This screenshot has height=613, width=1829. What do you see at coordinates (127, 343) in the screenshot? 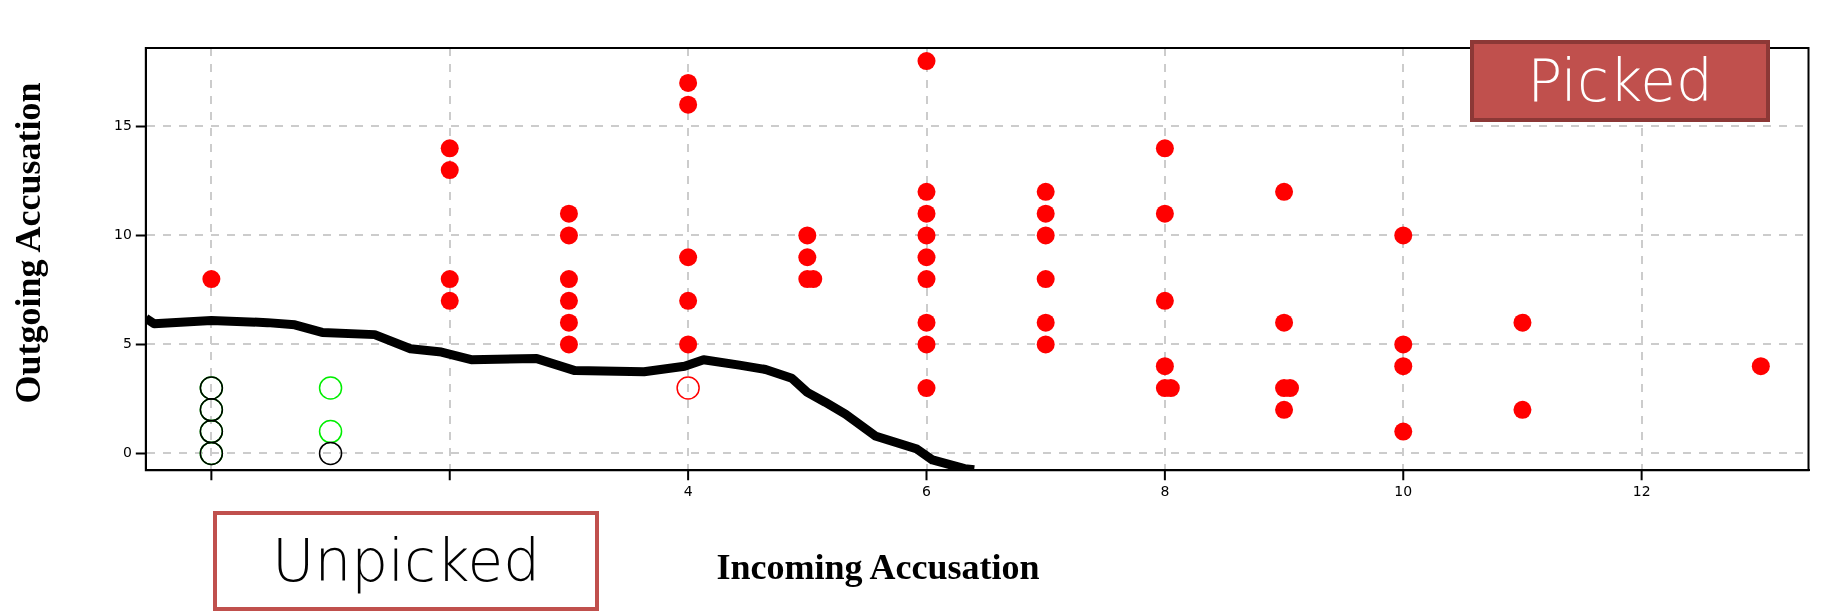
I see `y-tick-label: 5` at bounding box center [127, 343].